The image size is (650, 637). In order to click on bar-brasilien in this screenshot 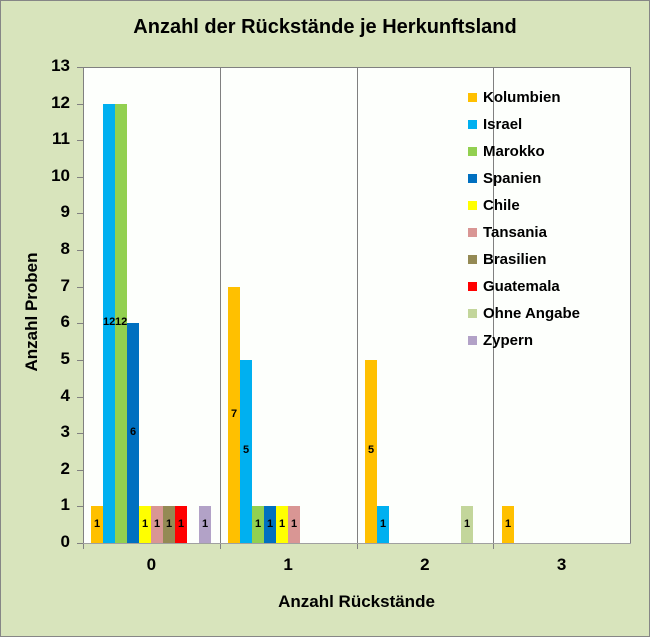, I will do `click(169, 524)`.